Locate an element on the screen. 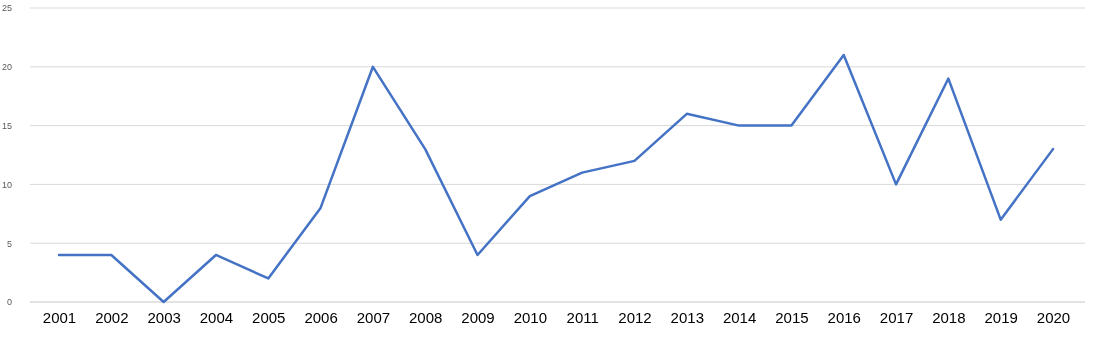  x-tick-label: 2011 is located at coordinates (582, 317).